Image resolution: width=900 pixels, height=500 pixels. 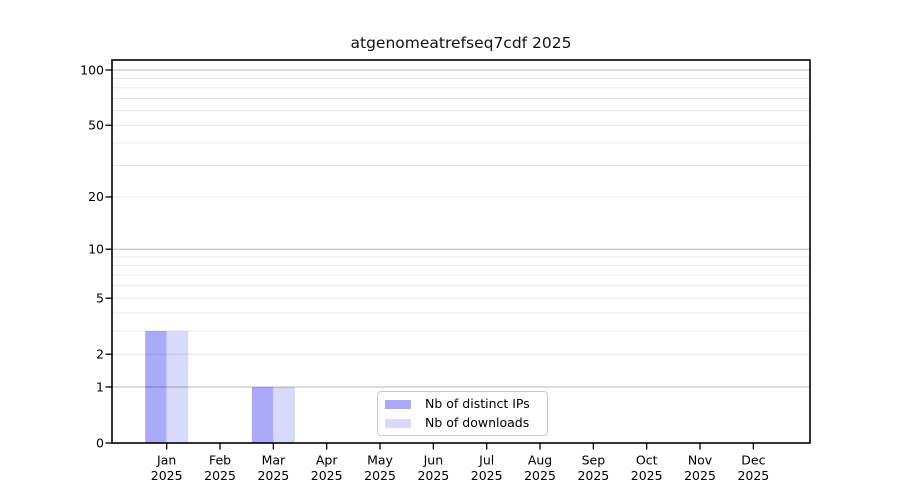 What do you see at coordinates (477, 422) in the screenshot?
I see `legend-label-downloads: Nb of downloads` at bounding box center [477, 422].